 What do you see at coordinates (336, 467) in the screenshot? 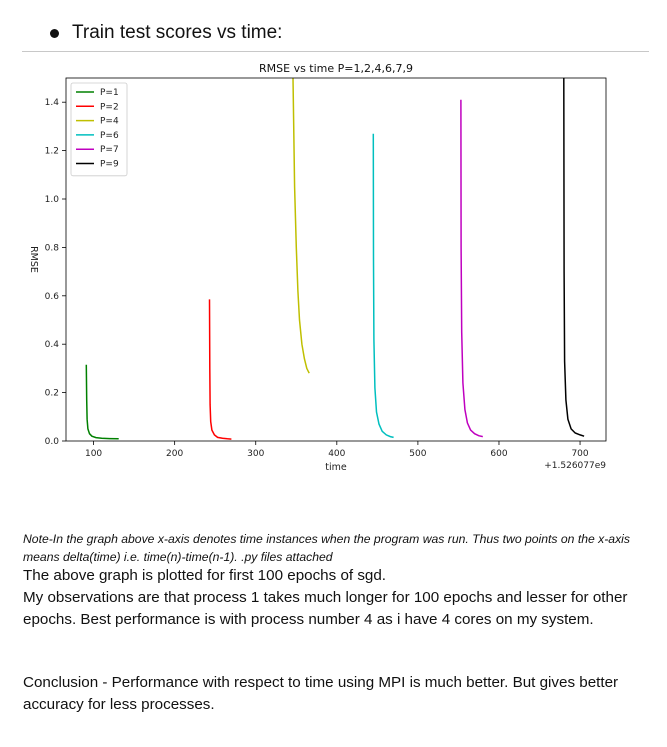
I see `x-axis-label: time` at bounding box center [336, 467].